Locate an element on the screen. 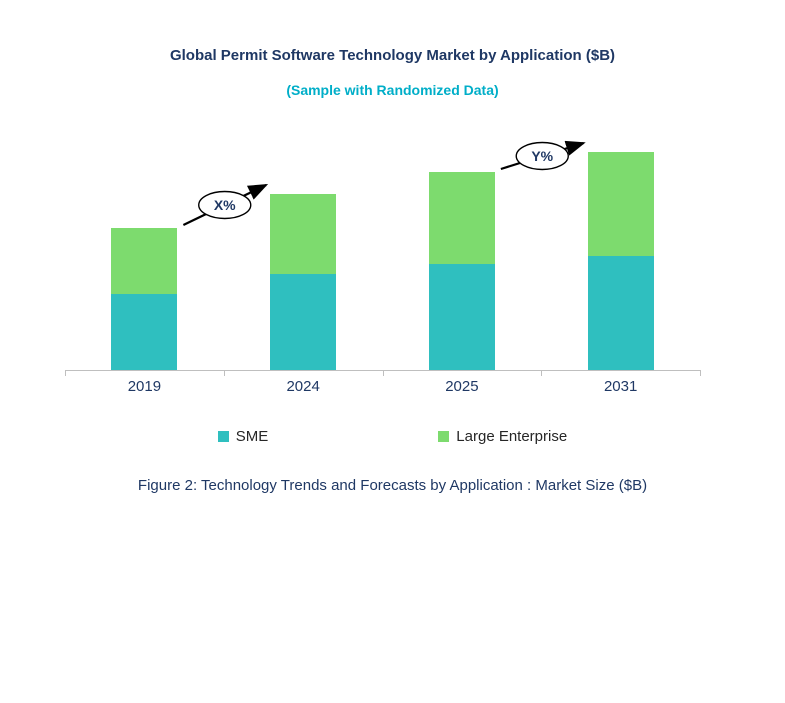  bar-segment-large-enterprise-2025 is located at coordinates (461, 218).